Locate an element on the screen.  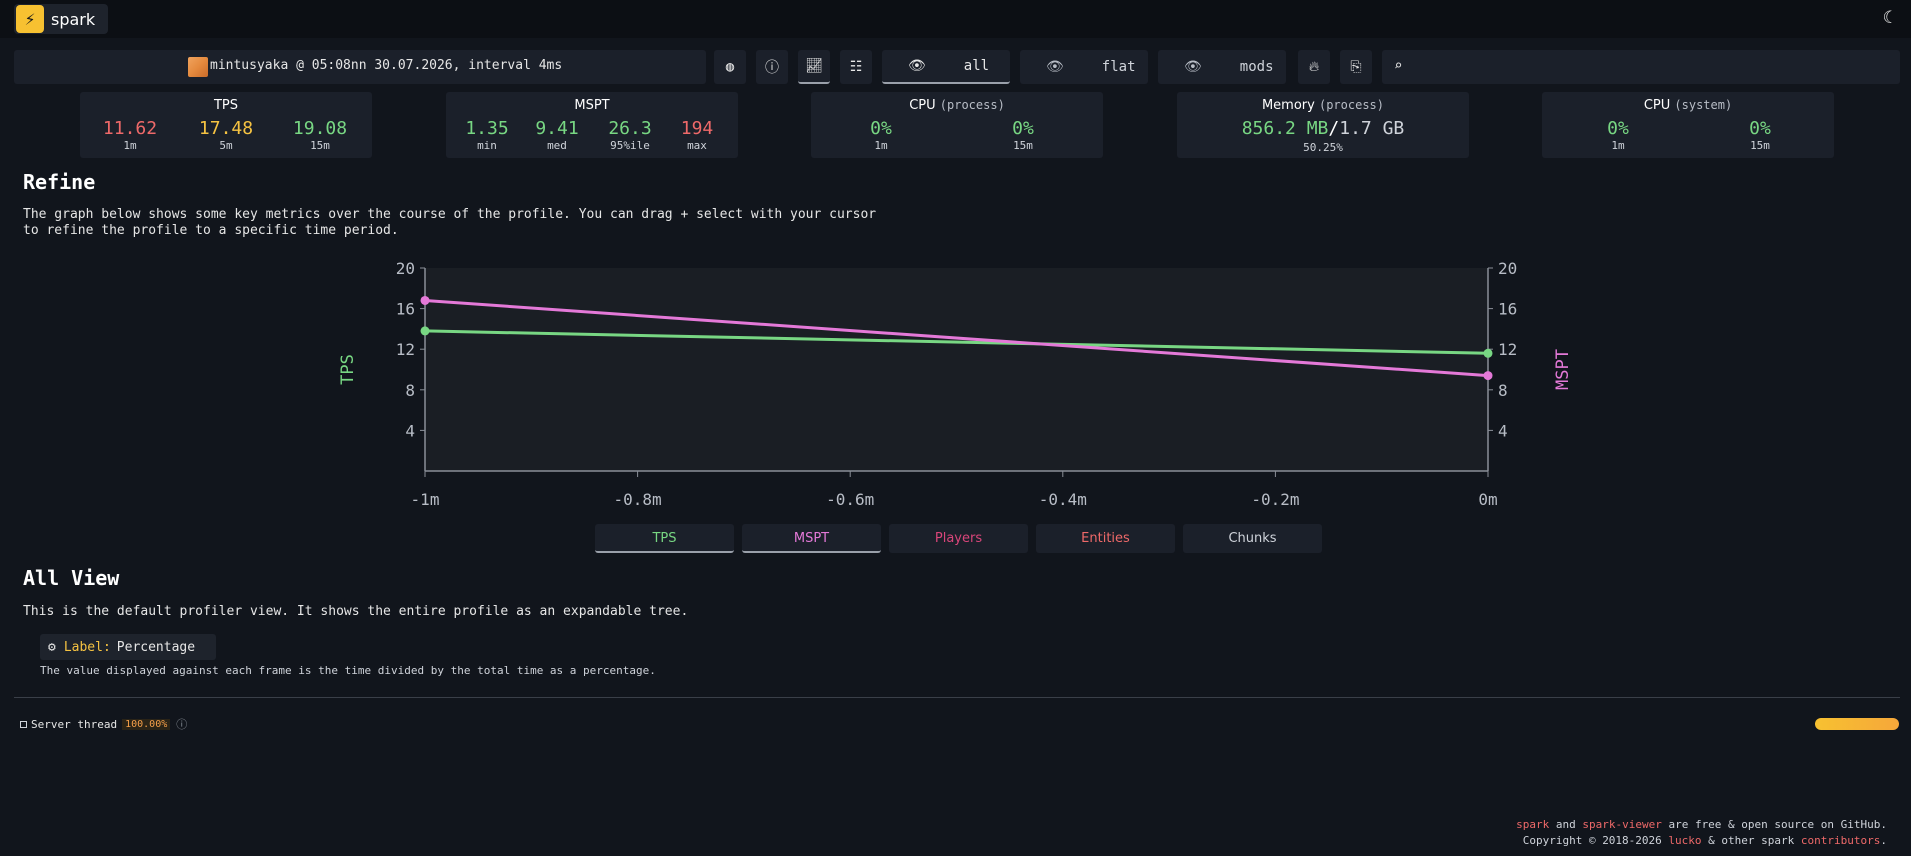
flame-button: 🔥︎ is located at coordinates (1314, 67).